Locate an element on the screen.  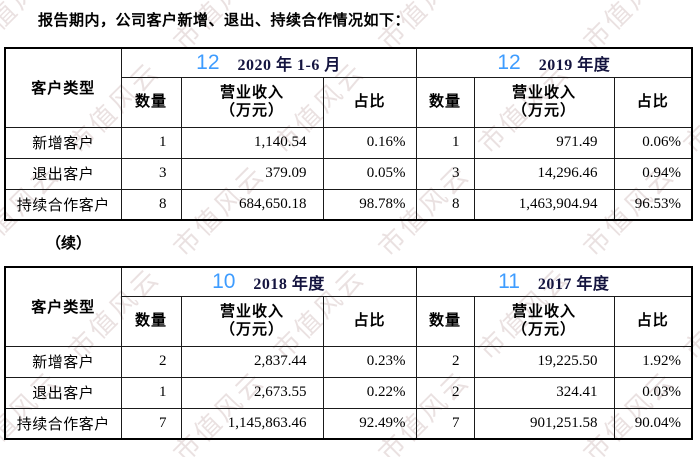
period-title: 2020 年 1-6 月 is located at coordinates (289, 65).